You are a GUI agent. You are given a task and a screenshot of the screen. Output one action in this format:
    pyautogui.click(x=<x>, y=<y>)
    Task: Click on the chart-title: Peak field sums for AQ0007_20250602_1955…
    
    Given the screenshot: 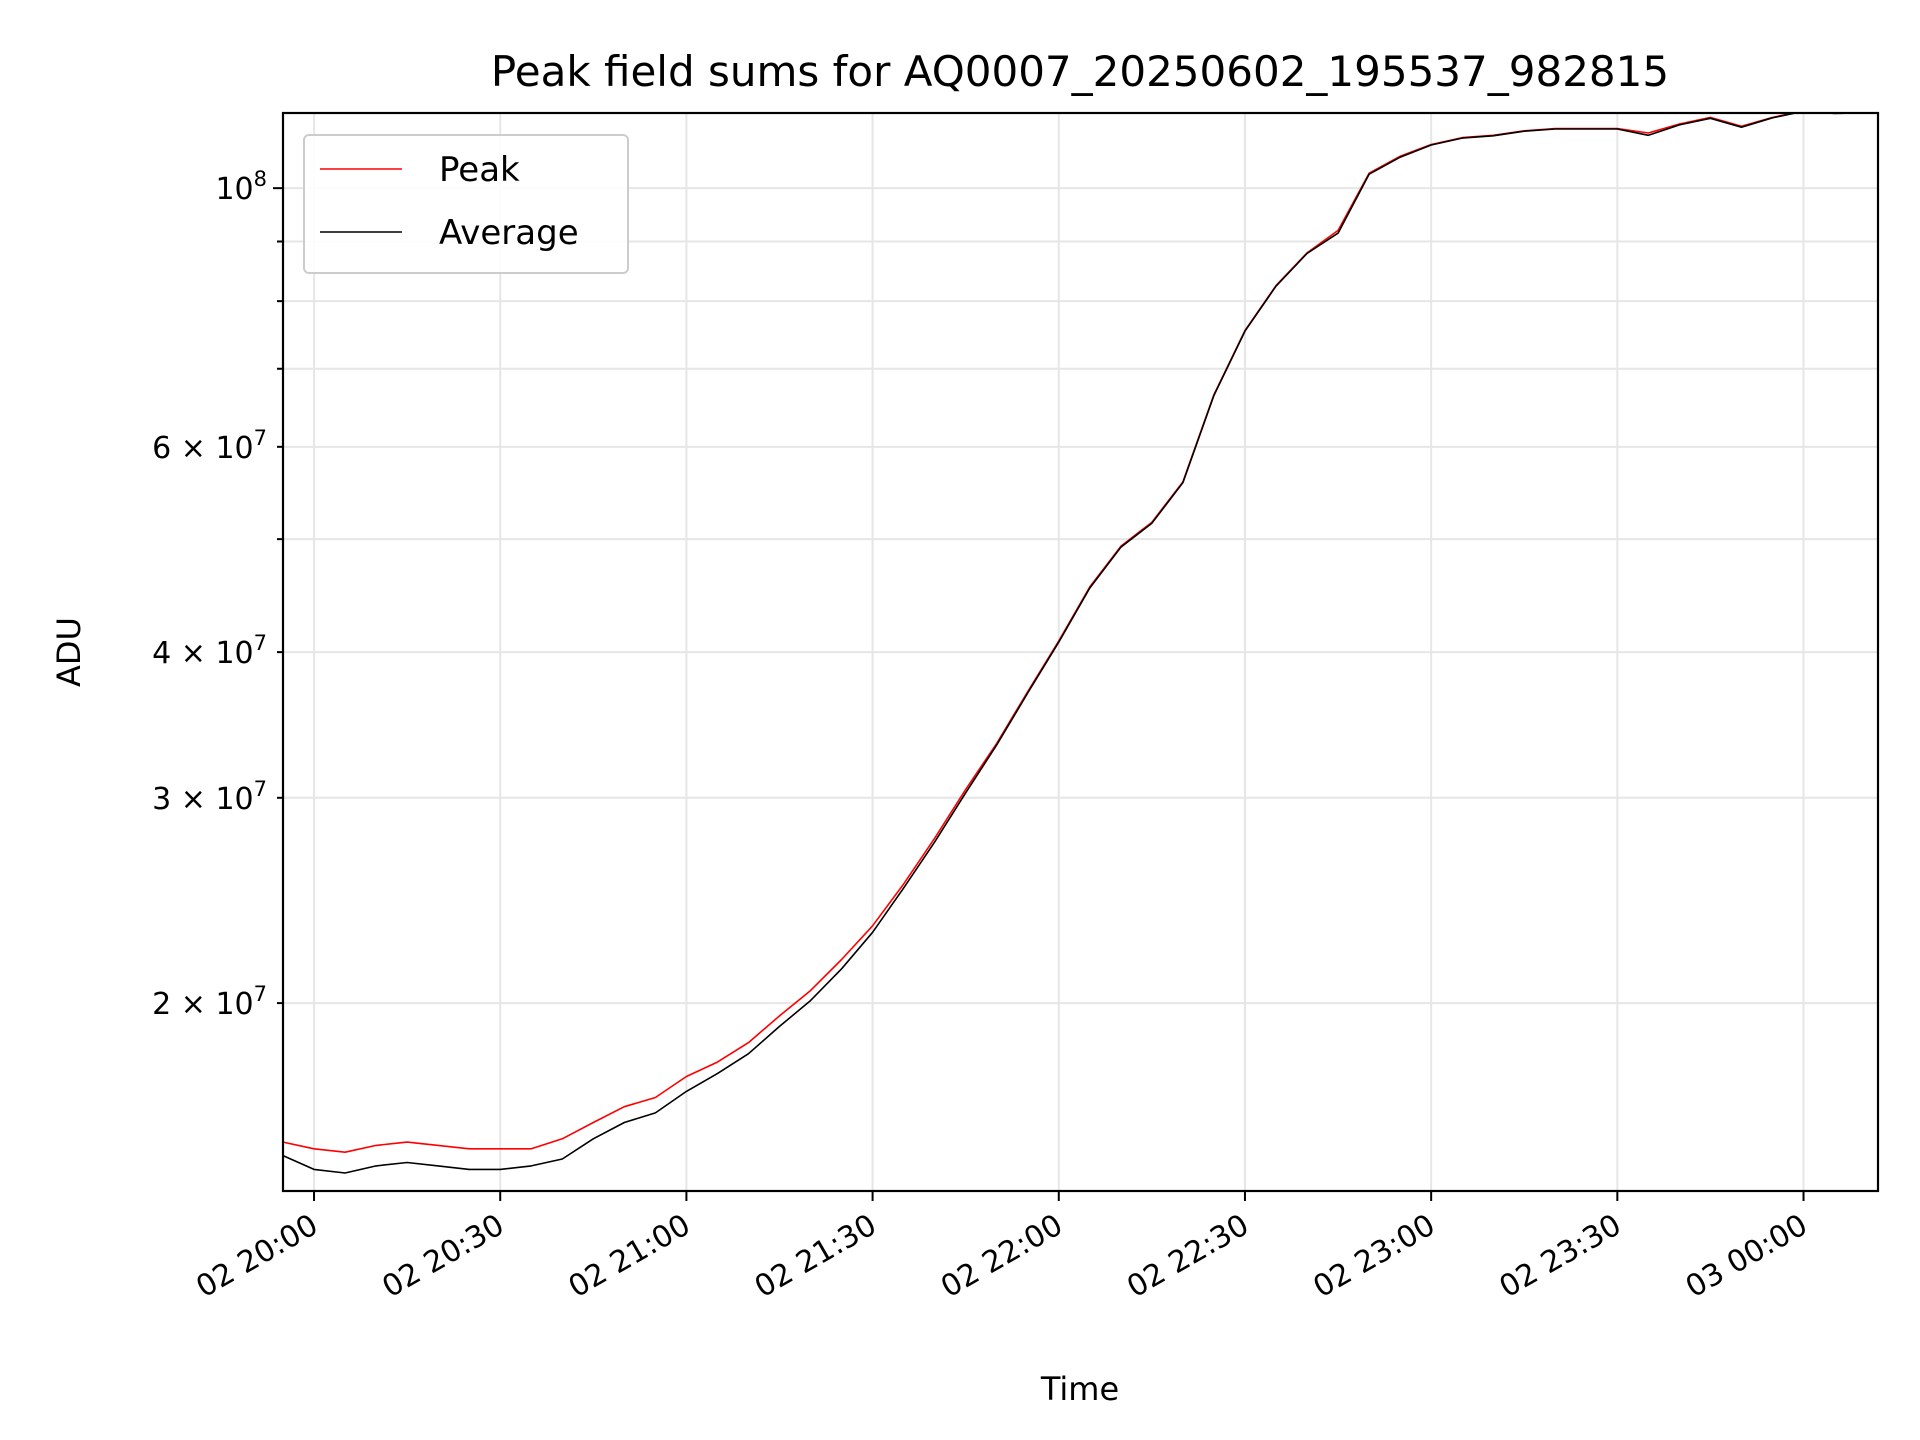 What is the action you would take?
    pyautogui.click(x=1080, y=71)
    